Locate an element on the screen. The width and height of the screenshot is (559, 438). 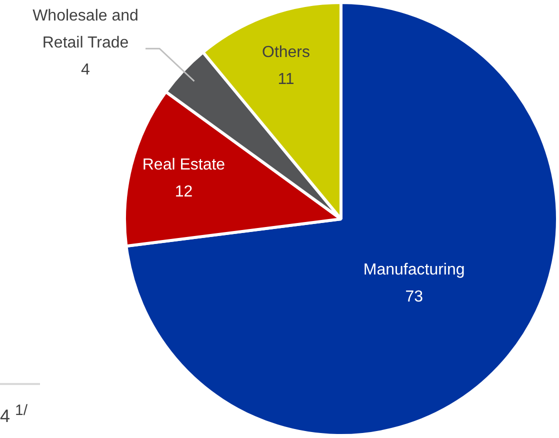
slice-label: Wholesale and Retail Trade is located at coordinates (85, 30).